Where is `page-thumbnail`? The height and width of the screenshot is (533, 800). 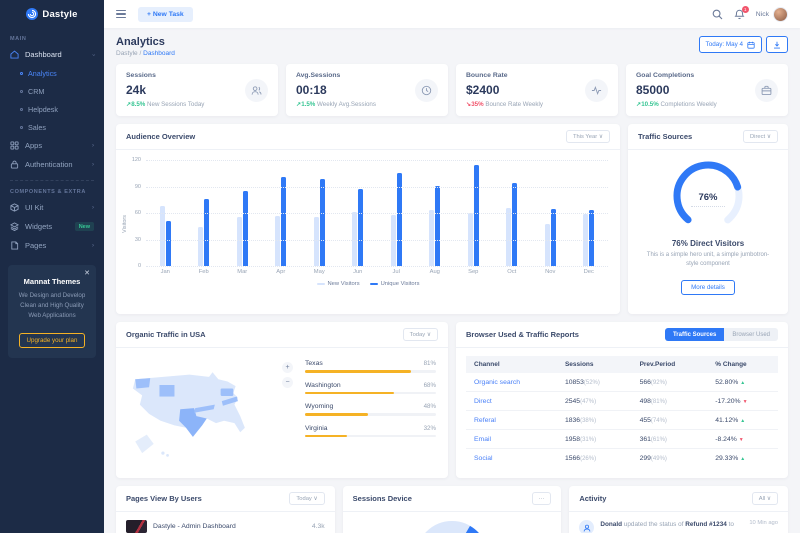 page-thumbnail is located at coordinates (136, 526).